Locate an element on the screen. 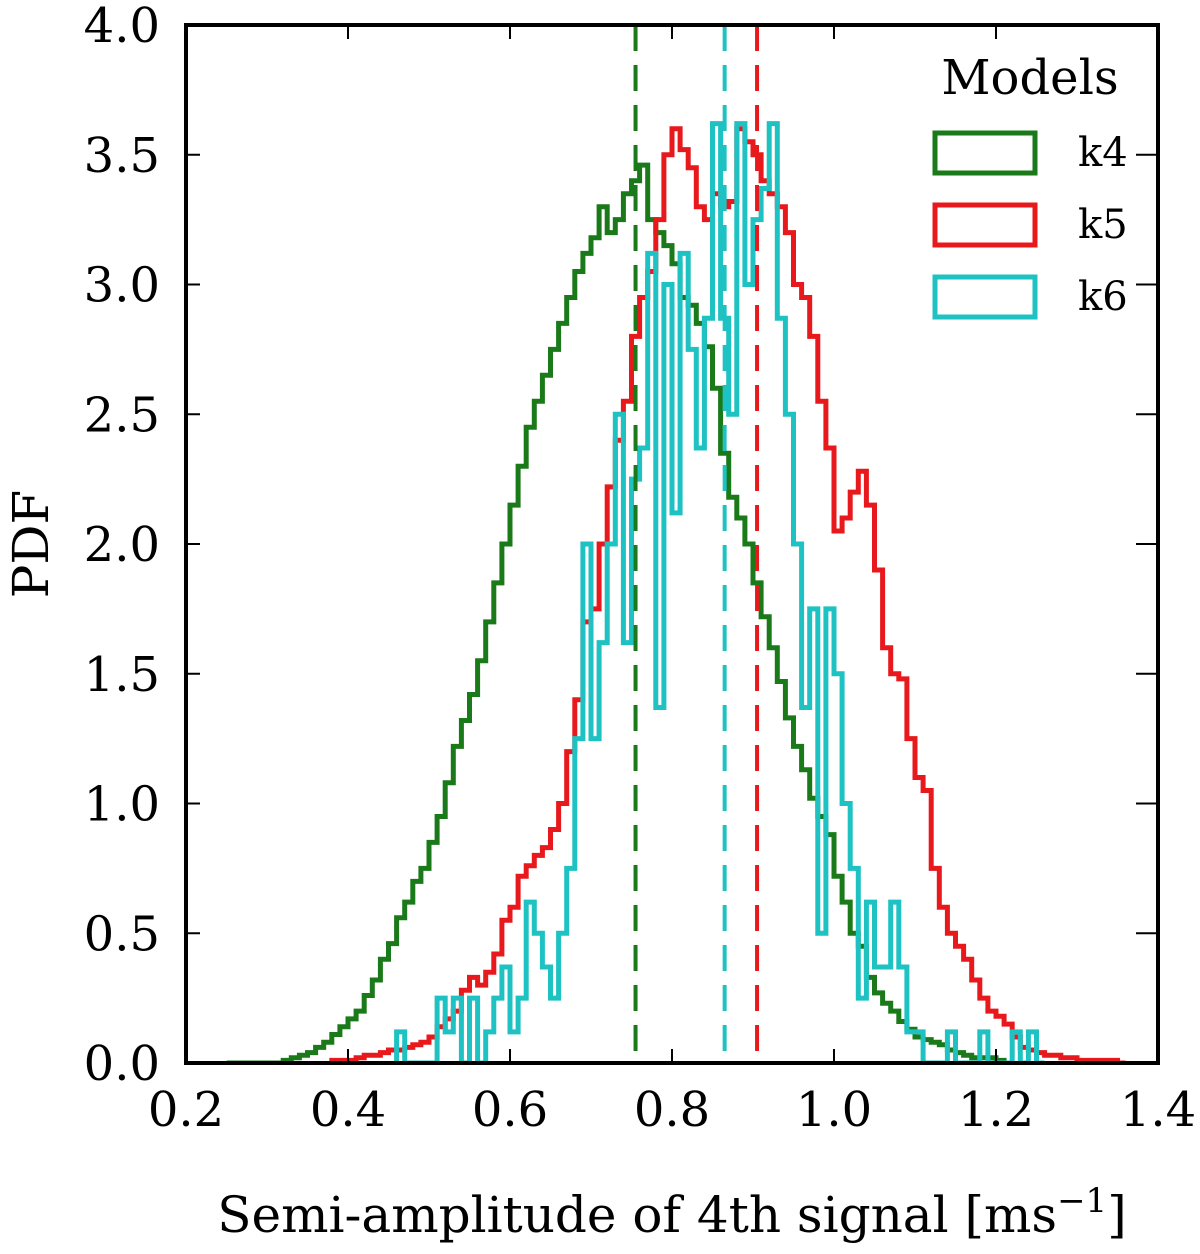  legend-swatch-k5 is located at coordinates (985, 225).